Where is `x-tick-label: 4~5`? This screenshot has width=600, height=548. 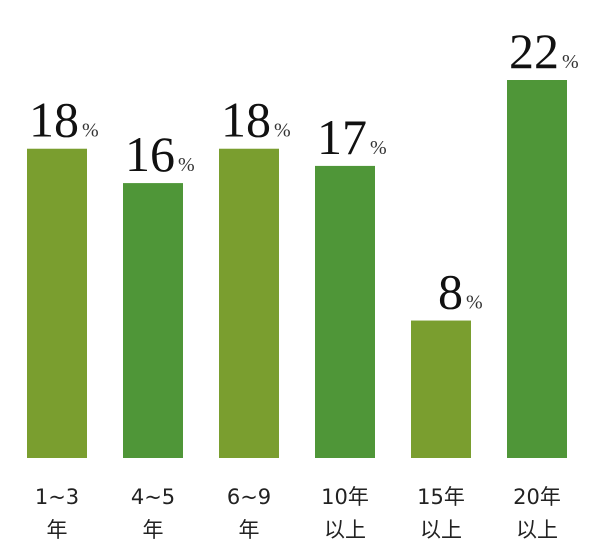
x-tick-label: 4~5 is located at coordinates (153, 497).